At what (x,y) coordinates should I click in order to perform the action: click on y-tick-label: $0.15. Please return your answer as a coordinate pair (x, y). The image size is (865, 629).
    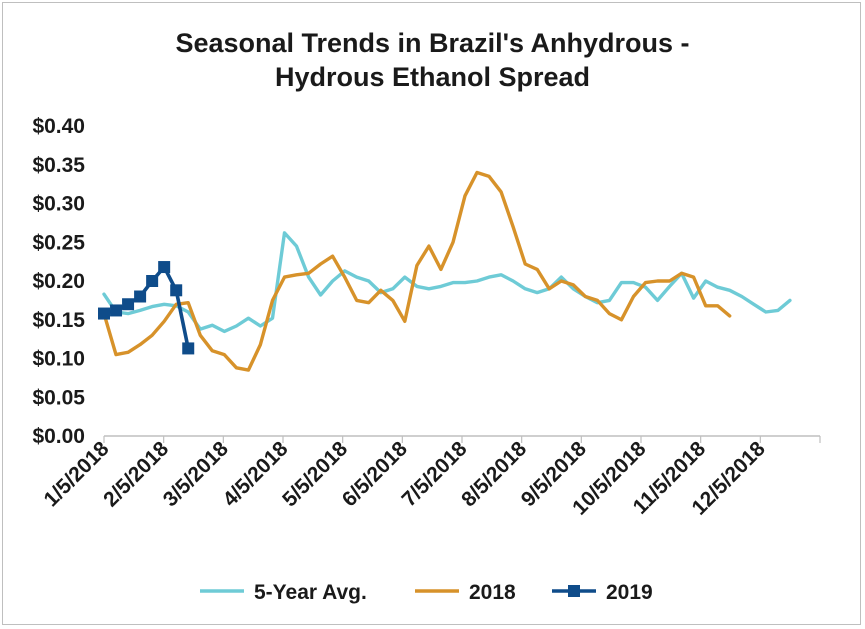
    Looking at the image, I should click on (58, 320).